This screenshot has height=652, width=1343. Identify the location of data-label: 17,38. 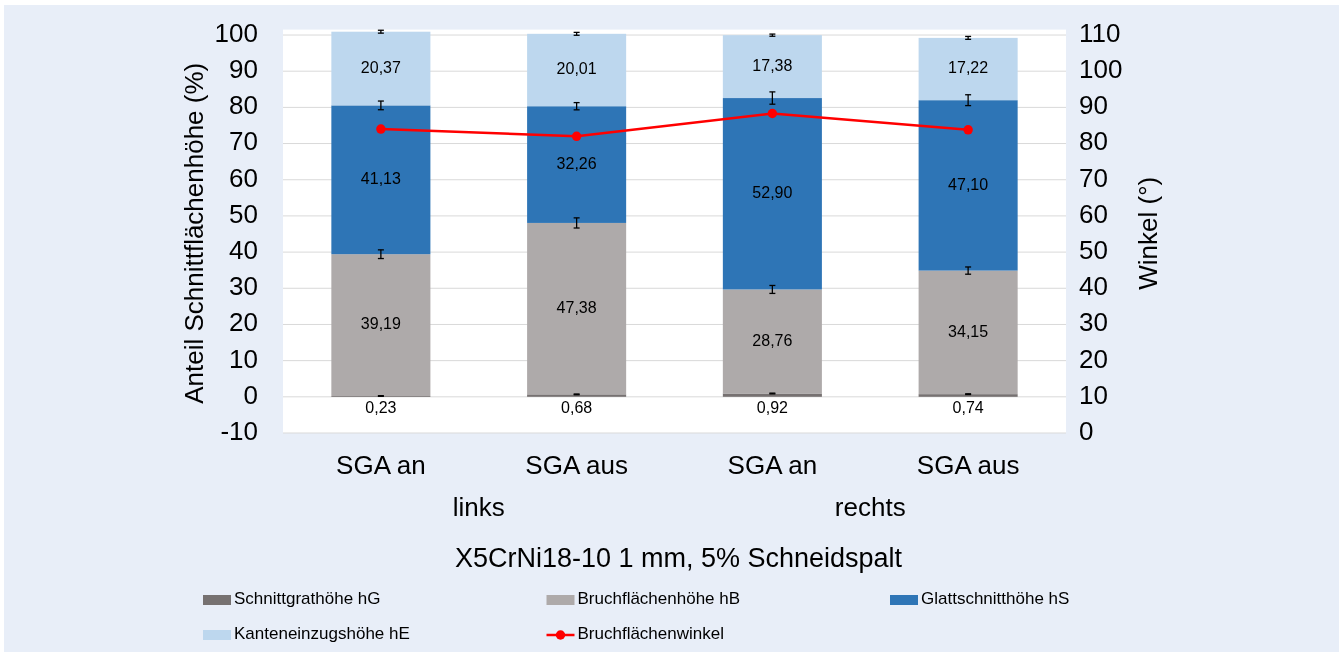
(772, 65).